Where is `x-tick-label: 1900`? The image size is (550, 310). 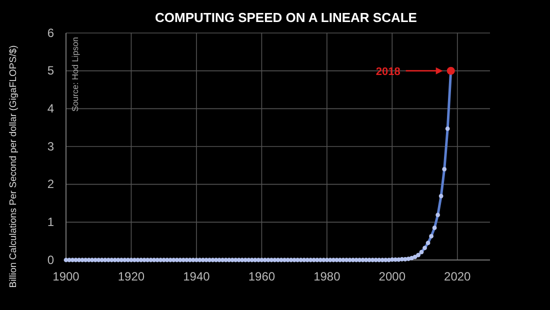
x-tick-label: 1900 is located at coordinates (66, 277).